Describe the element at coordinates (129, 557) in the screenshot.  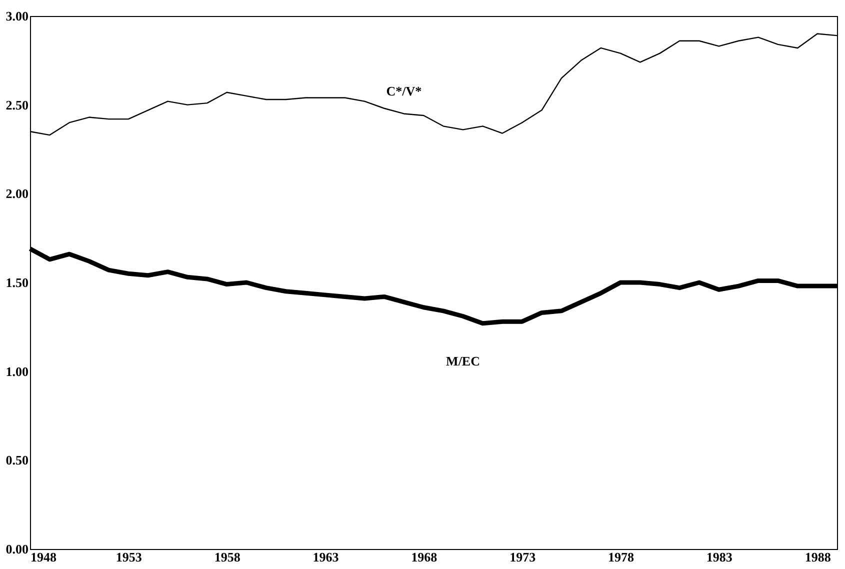
I see `x-tick-label: 1953` at that location.